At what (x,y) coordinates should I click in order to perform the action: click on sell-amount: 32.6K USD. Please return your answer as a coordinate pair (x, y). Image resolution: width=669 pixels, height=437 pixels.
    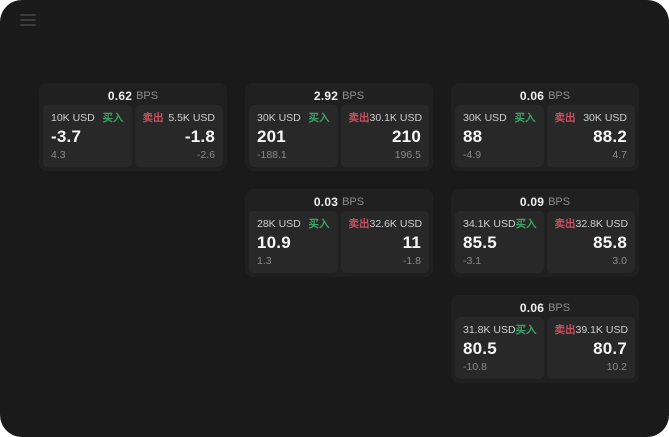
    Looking at the image, I should click on (396, 224).